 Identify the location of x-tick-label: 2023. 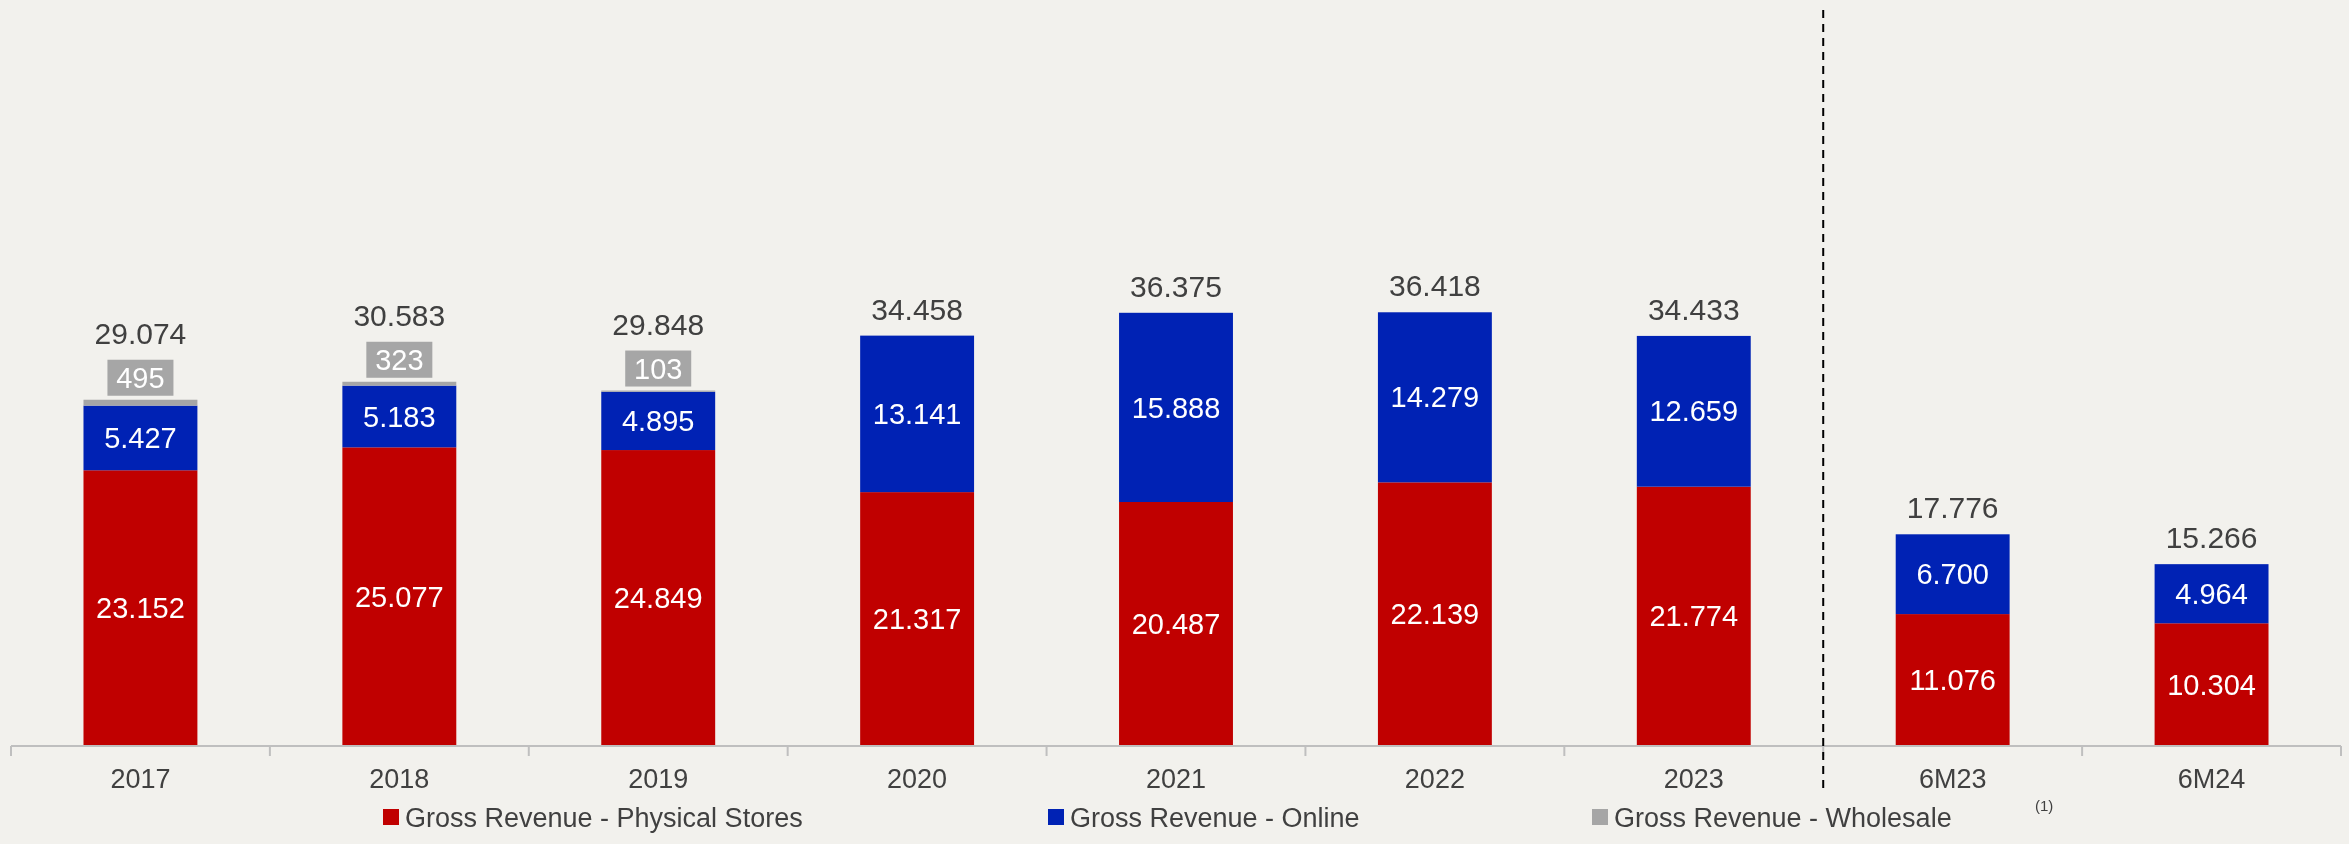
(1693, 779).